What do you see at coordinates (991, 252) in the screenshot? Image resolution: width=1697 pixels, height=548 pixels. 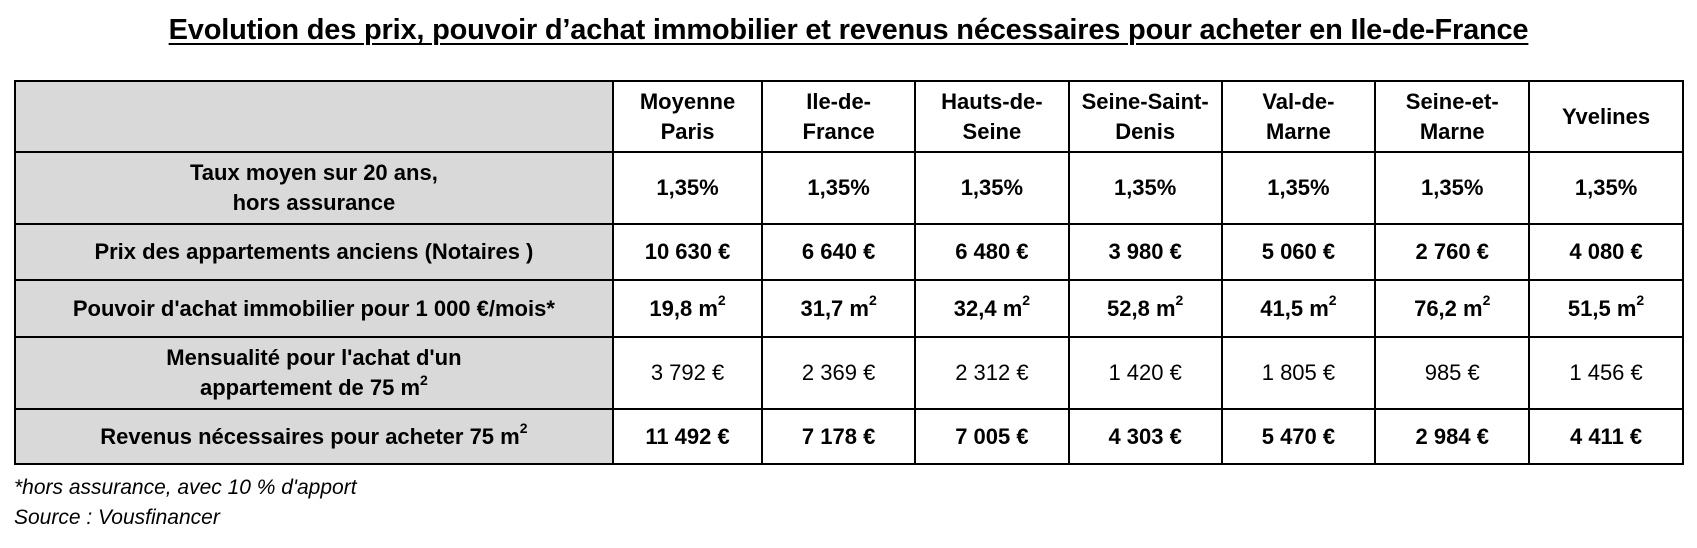 I see `table-cell: 6 480 €` at bounding box center [991, 252].